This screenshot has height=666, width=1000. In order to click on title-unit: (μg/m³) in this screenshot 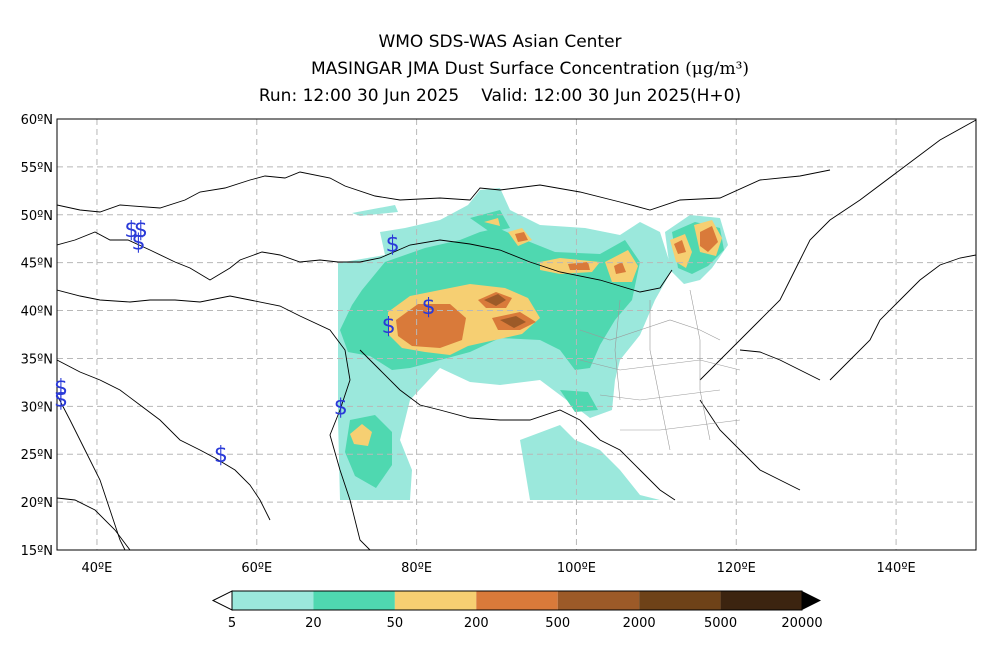, I will do `click(717, 69)`.